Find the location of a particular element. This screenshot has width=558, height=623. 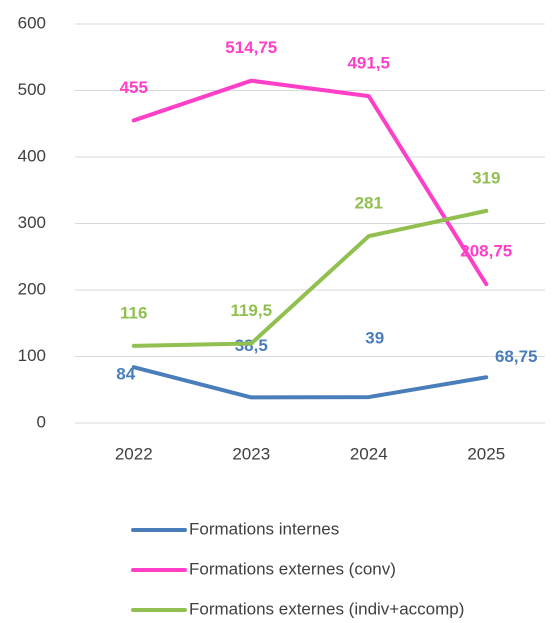

y-tick-label: 200 is located at coordinates (32, 288).